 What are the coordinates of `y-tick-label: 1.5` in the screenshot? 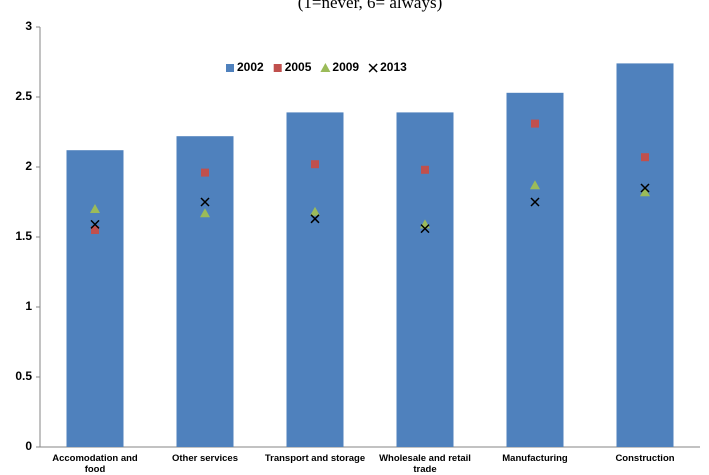 It's located at (23, 236).